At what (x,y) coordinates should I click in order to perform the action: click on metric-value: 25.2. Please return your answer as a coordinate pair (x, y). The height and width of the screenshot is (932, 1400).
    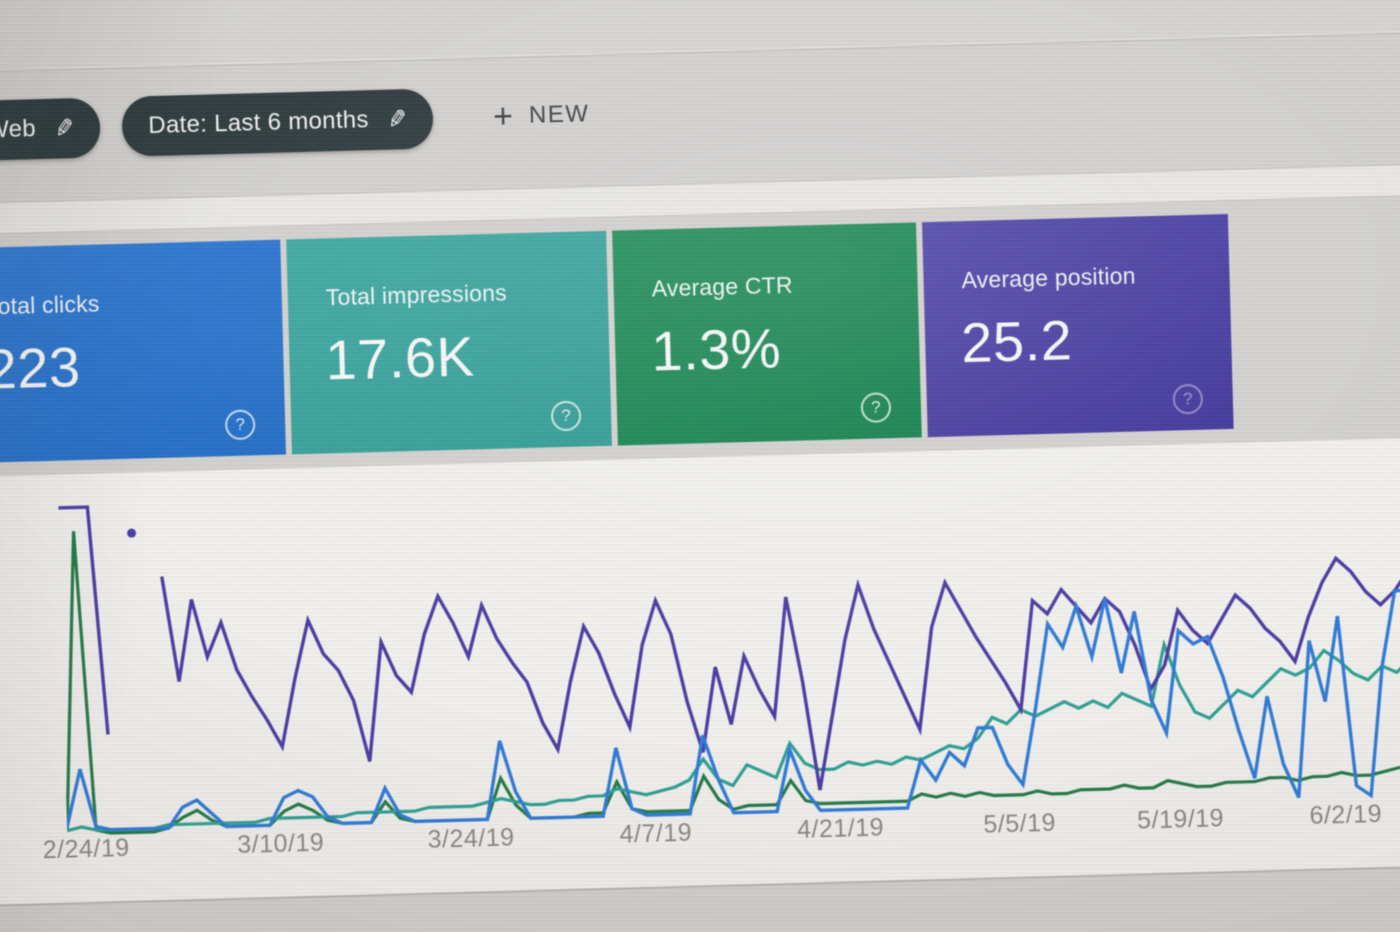
    Looking at the image, I should click on (1017, 341).